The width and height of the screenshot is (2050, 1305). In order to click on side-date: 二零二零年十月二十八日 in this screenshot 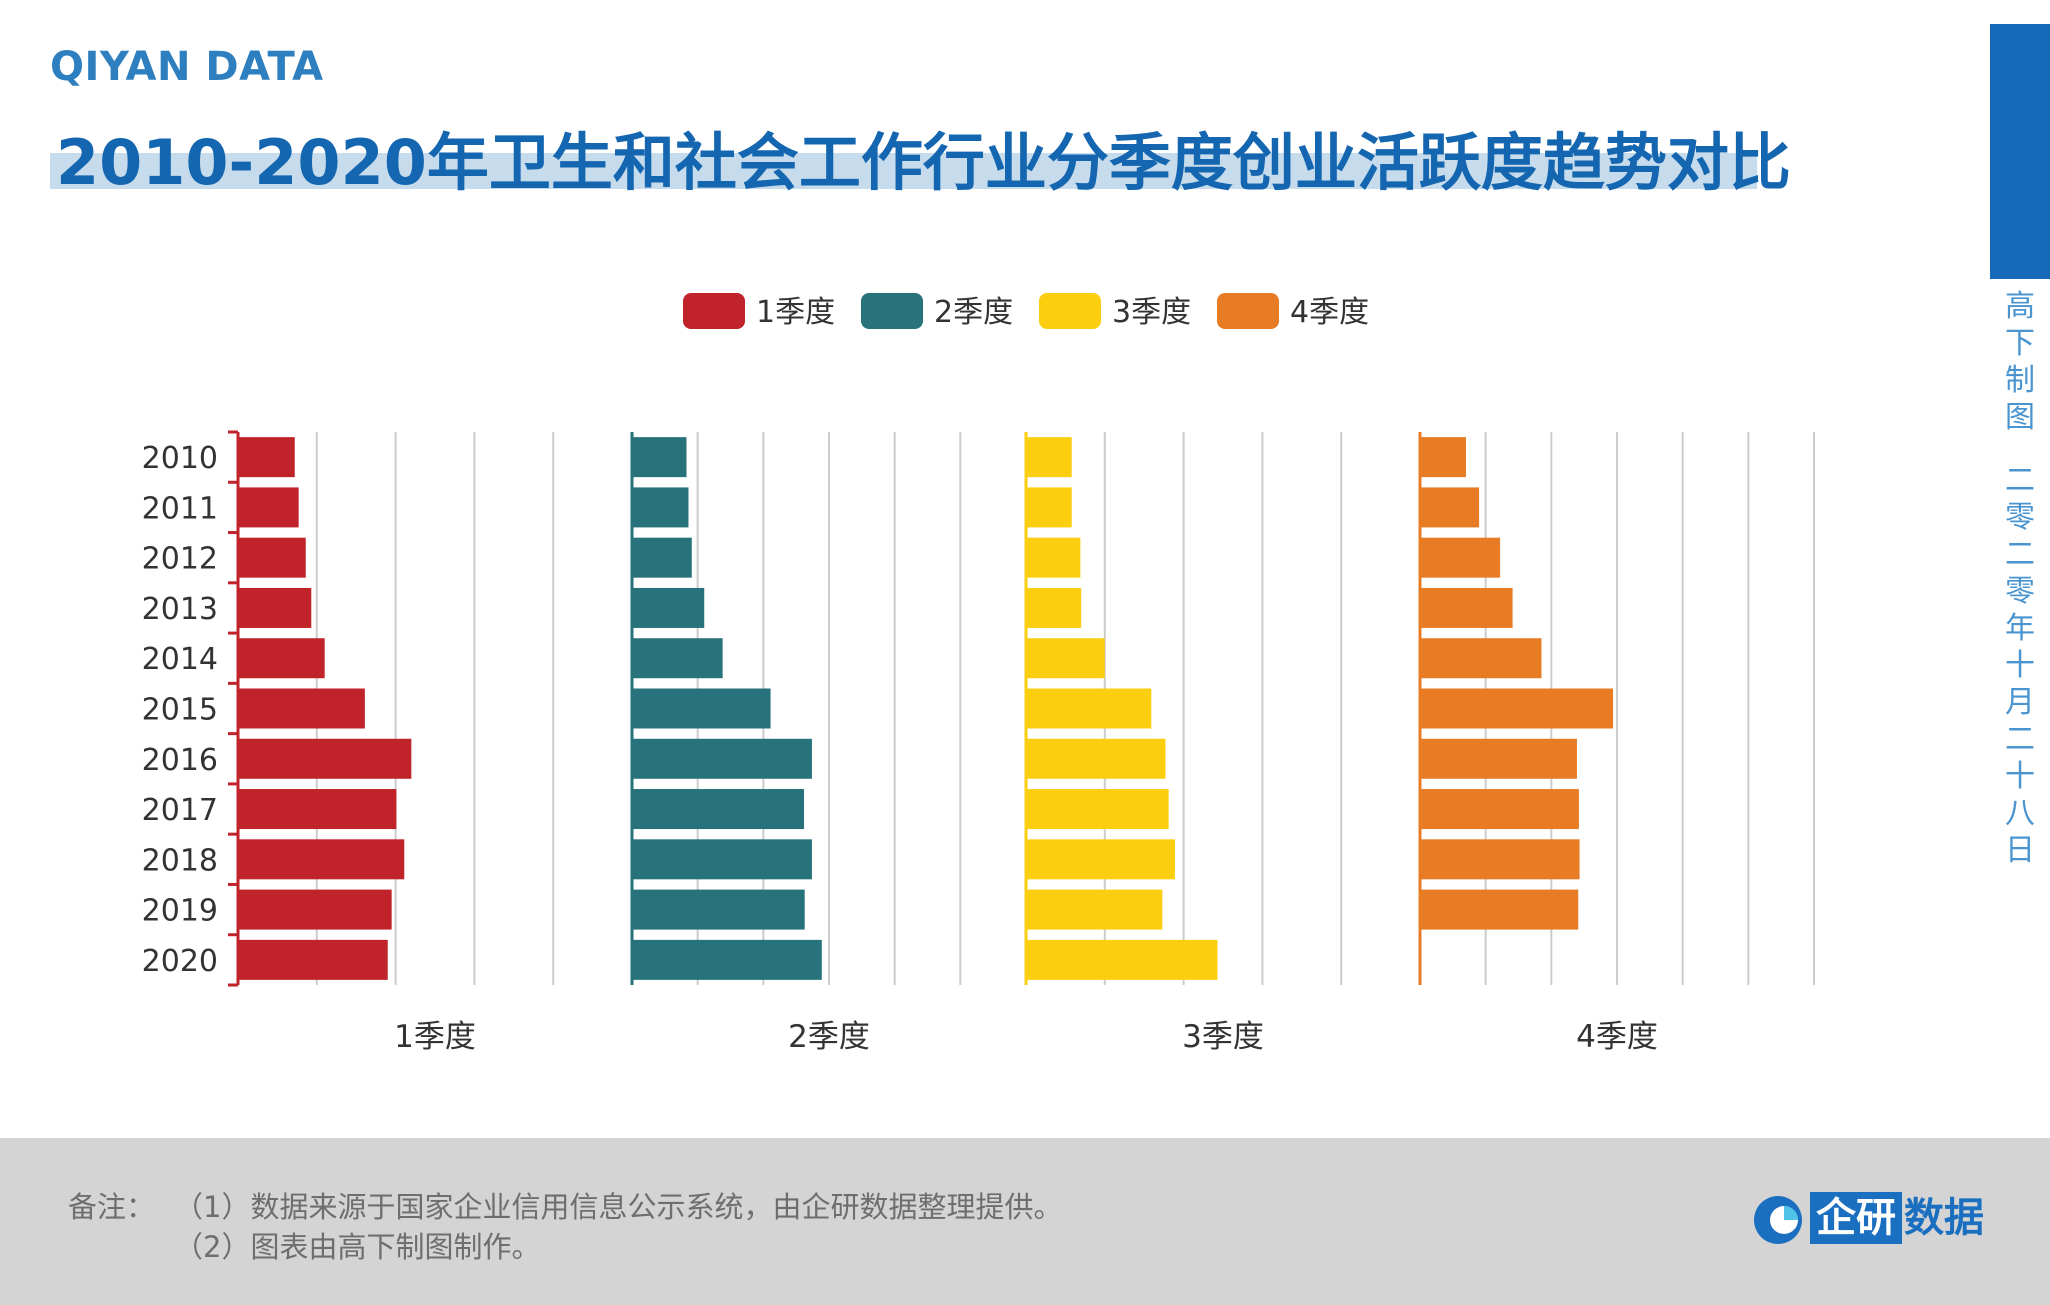, I will do `click(2020, 665)`.